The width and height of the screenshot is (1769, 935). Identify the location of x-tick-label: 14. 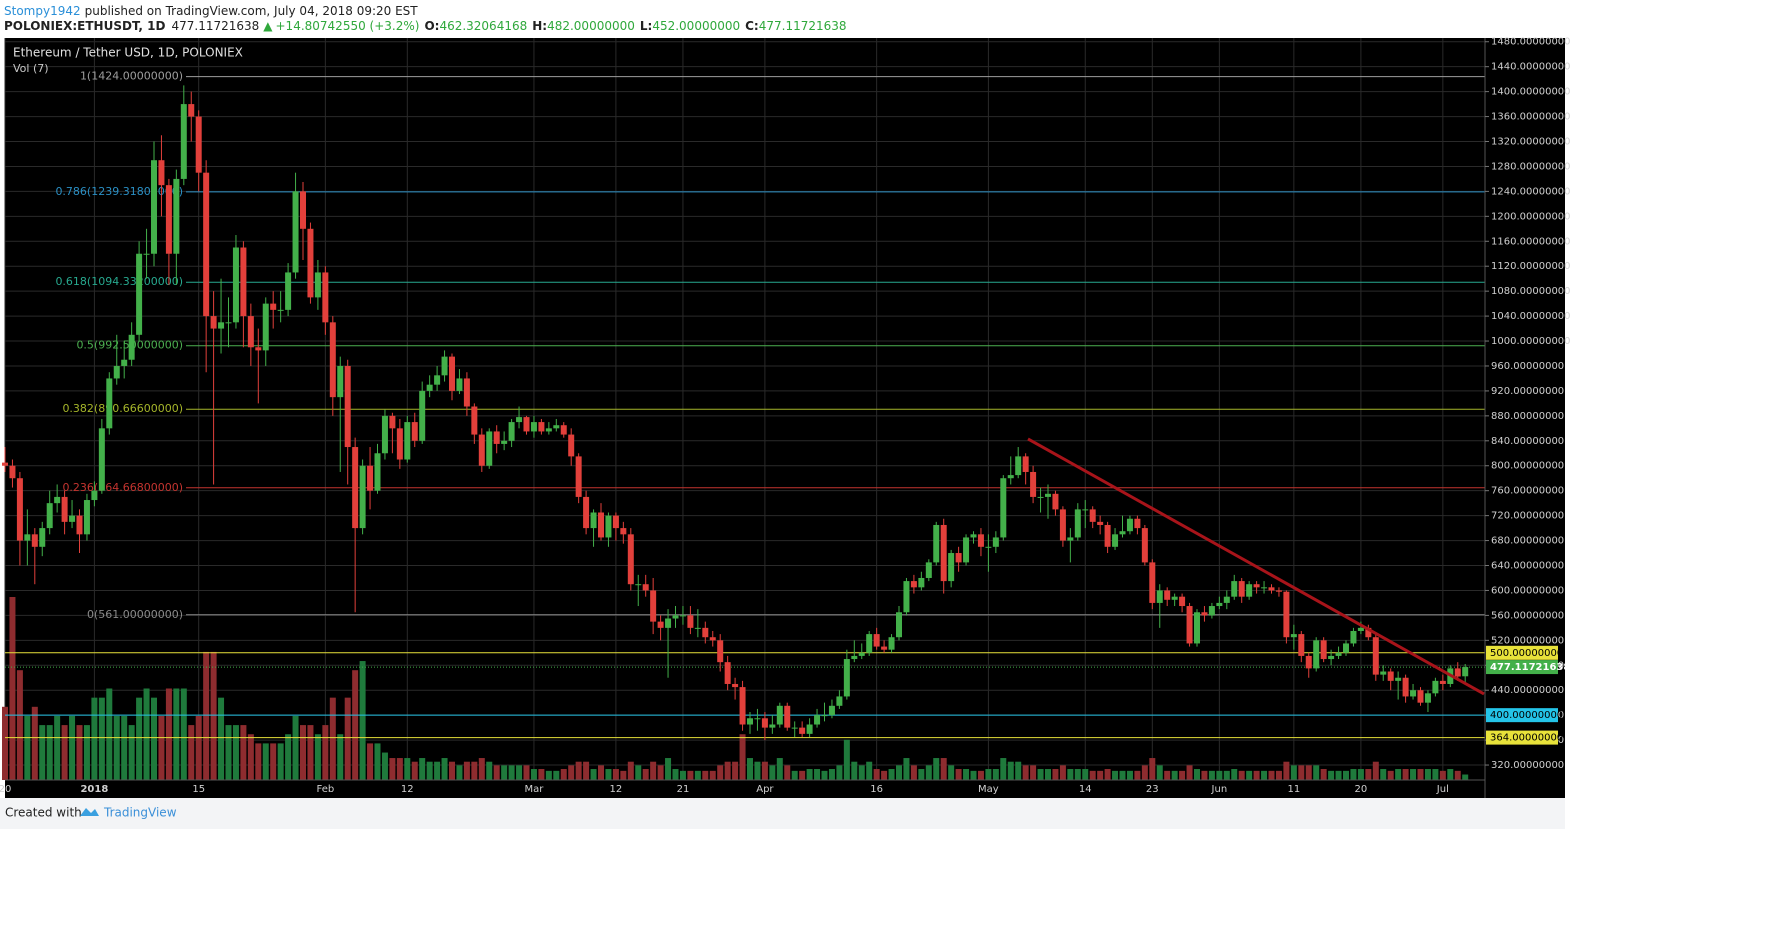
(1085, 789).